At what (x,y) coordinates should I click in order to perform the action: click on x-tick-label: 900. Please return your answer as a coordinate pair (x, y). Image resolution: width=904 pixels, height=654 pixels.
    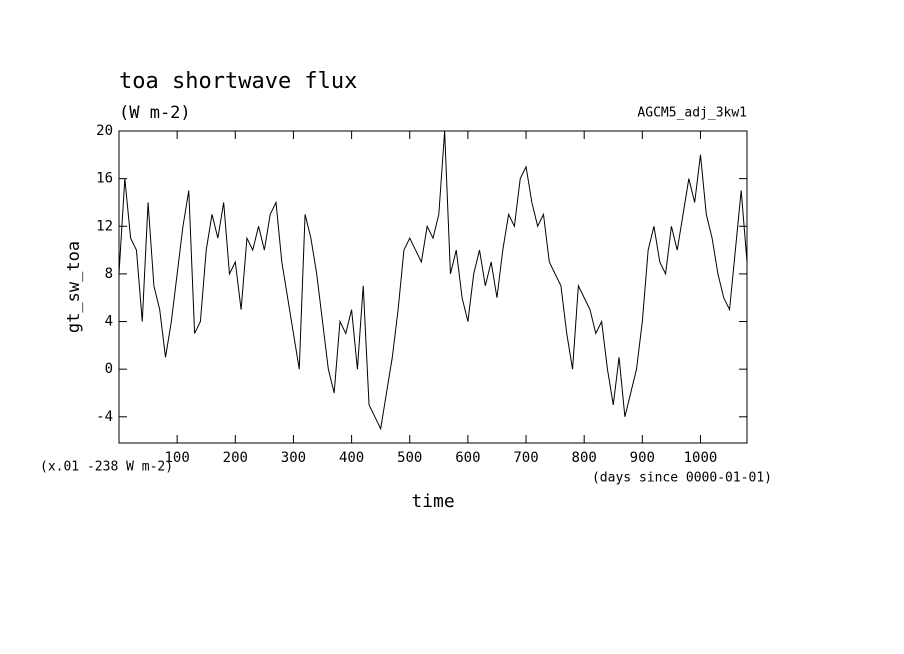
    Looking at the image, I should click on (642, 458).